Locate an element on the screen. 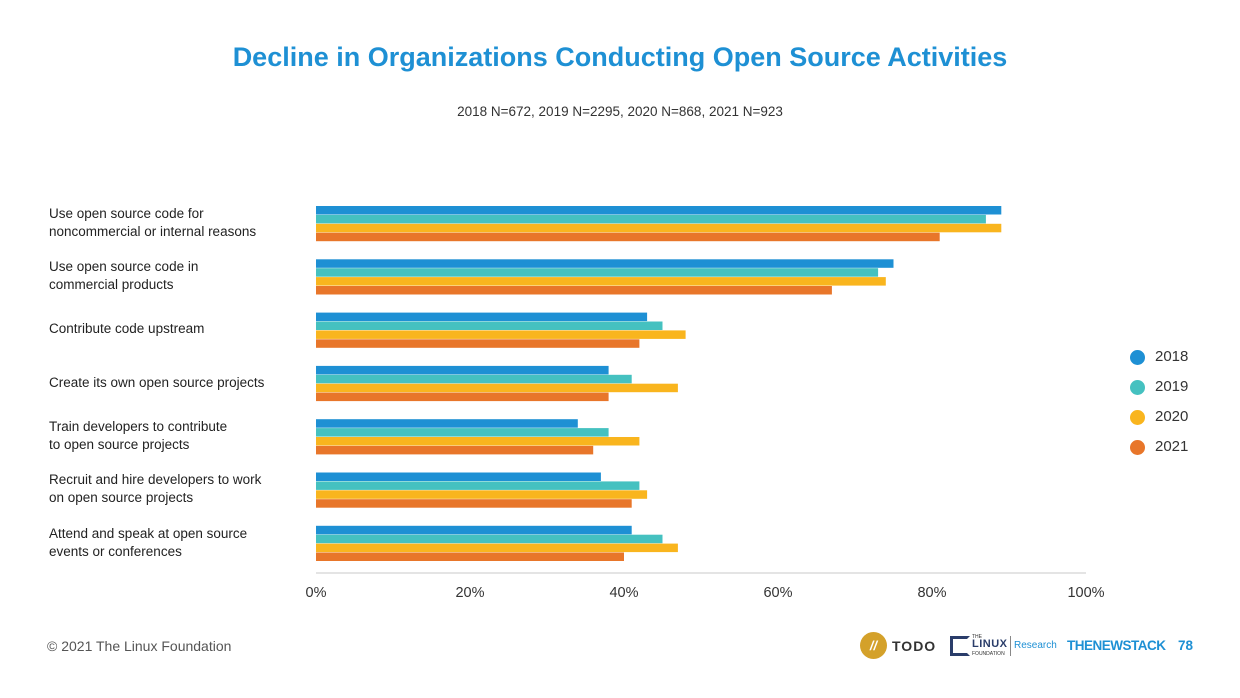 The image size is (1240, 698). legend-label: 2020 is located at coordinates (1172, 416).